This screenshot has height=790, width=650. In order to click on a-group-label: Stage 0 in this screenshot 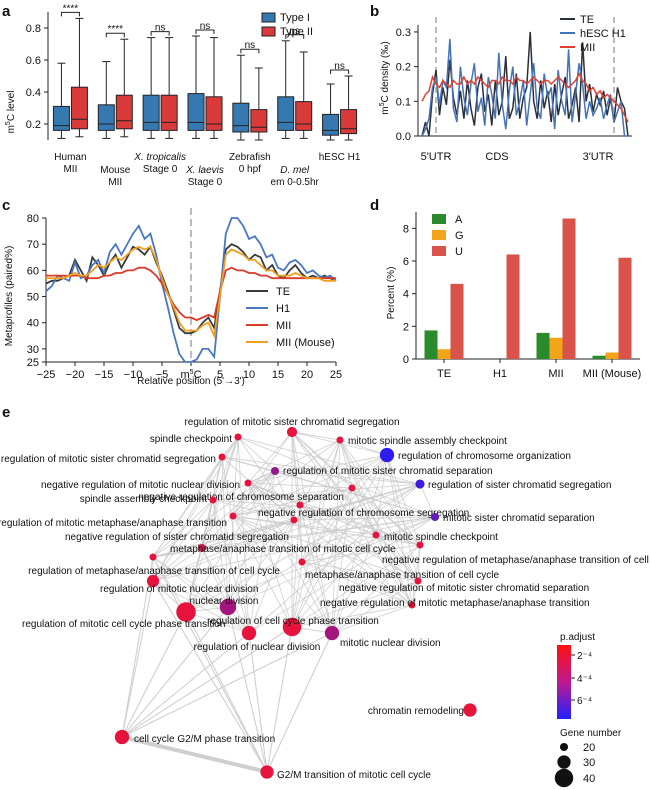, I will do `click(205, 182)`.